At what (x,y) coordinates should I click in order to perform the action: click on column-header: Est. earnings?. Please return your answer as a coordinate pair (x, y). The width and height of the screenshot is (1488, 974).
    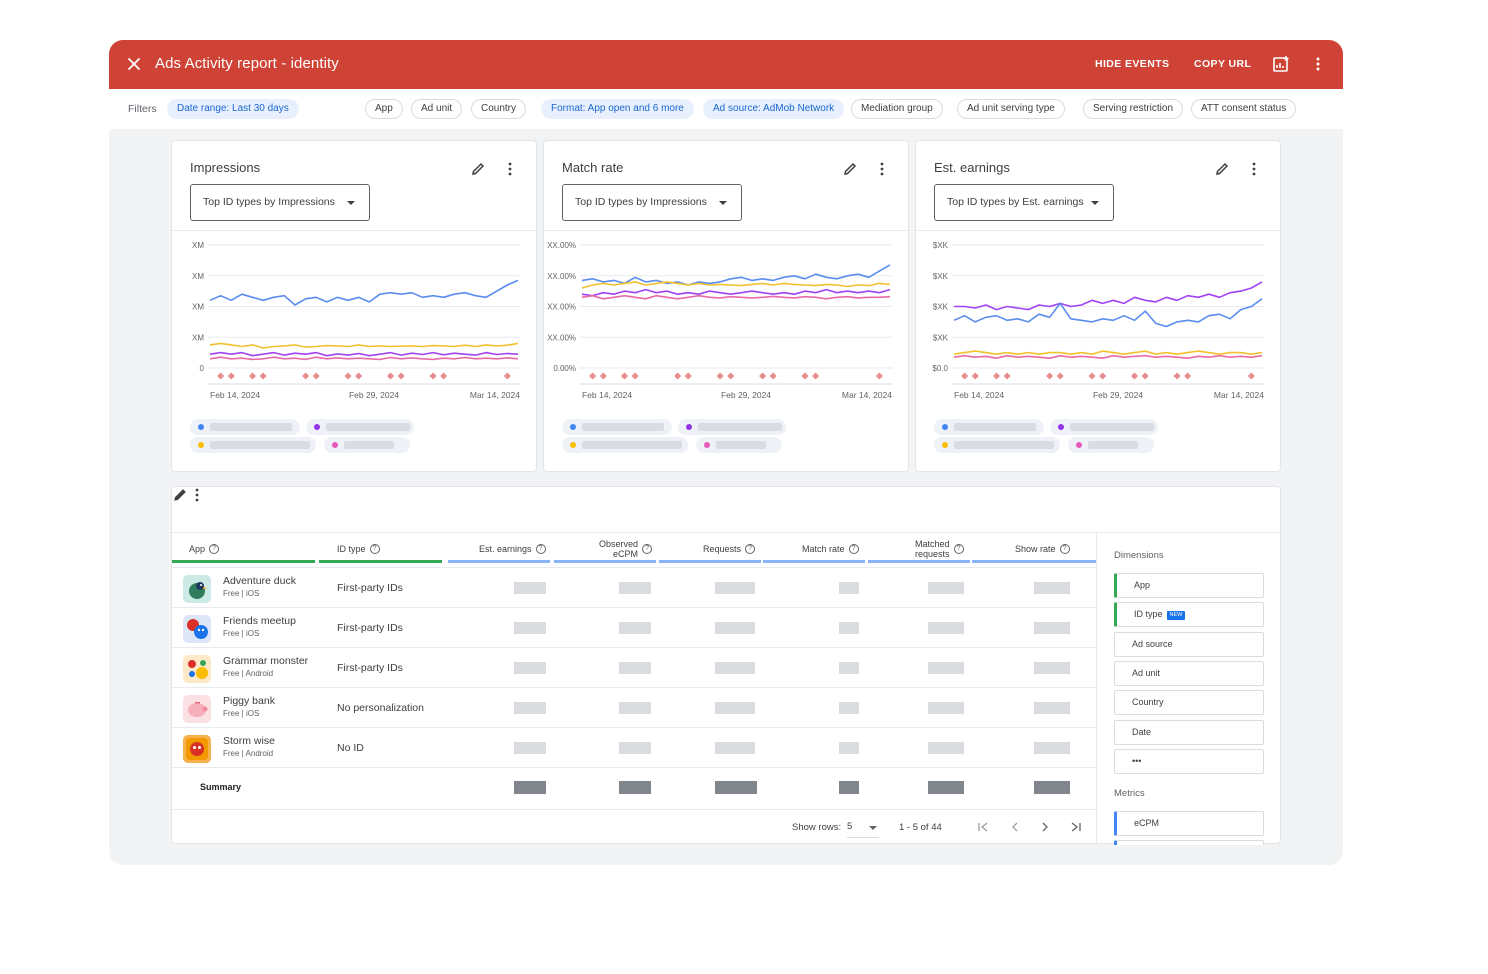
    Looking at the image, I should click on (512, 549).